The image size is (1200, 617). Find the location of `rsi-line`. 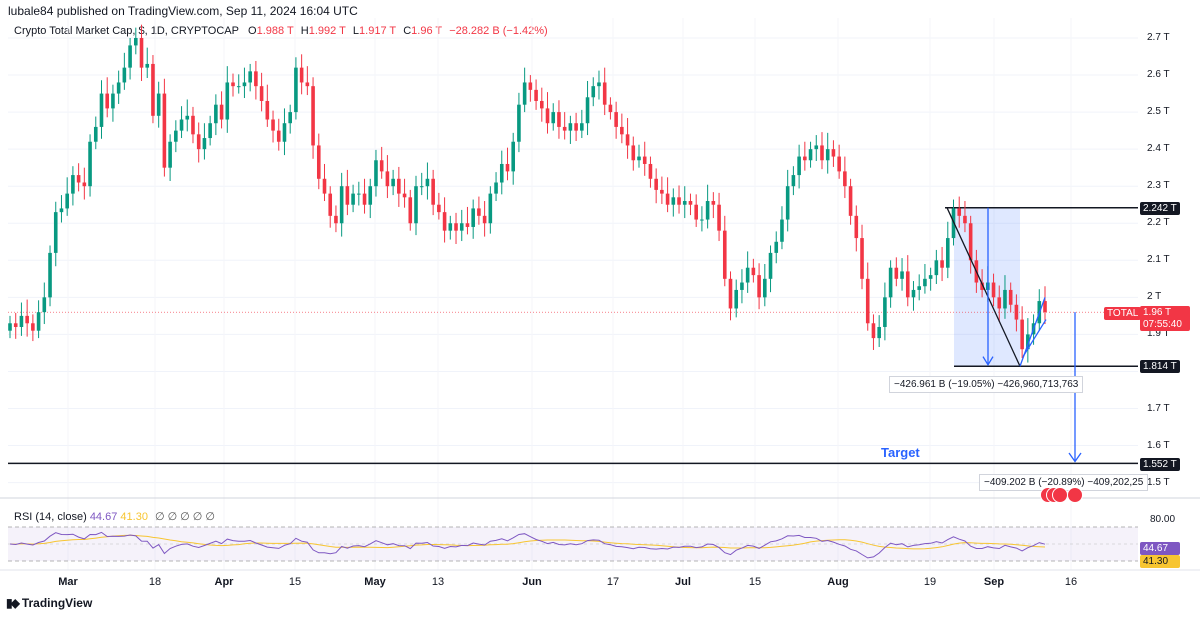

rsi-line is located at coordinates (527, 545).